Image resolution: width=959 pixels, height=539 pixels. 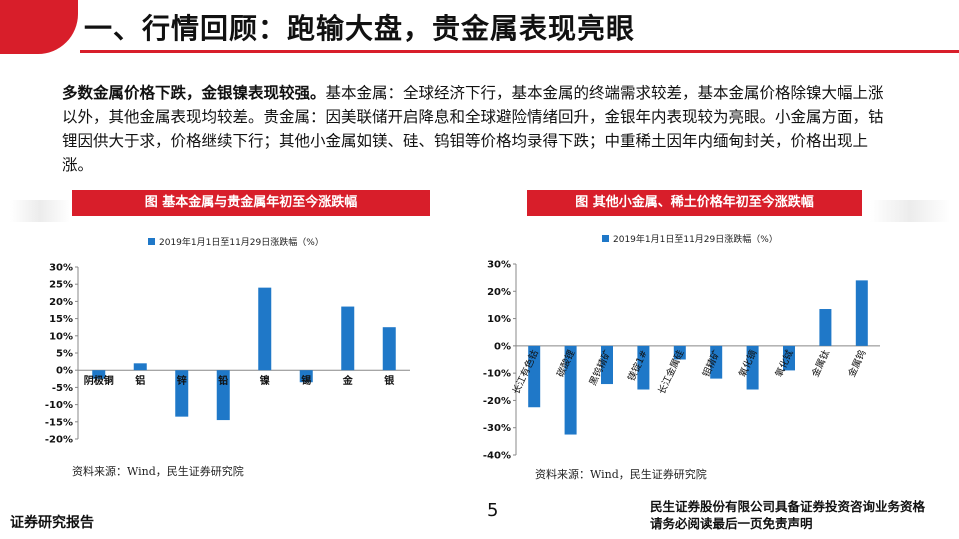 I want to click on chart1-y-tick-label: -10%, so click(x=59, y=405).